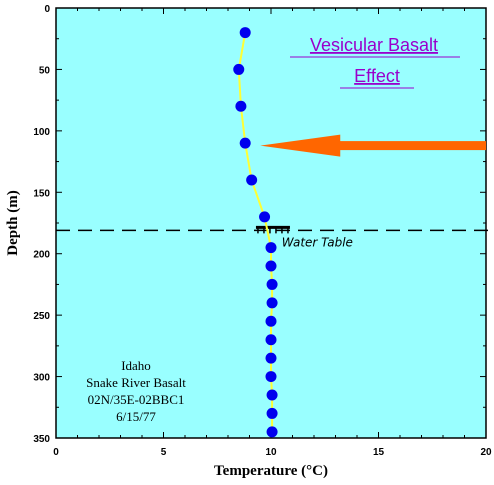  I want to click on y-tick-label: 200, so click(41, 255).